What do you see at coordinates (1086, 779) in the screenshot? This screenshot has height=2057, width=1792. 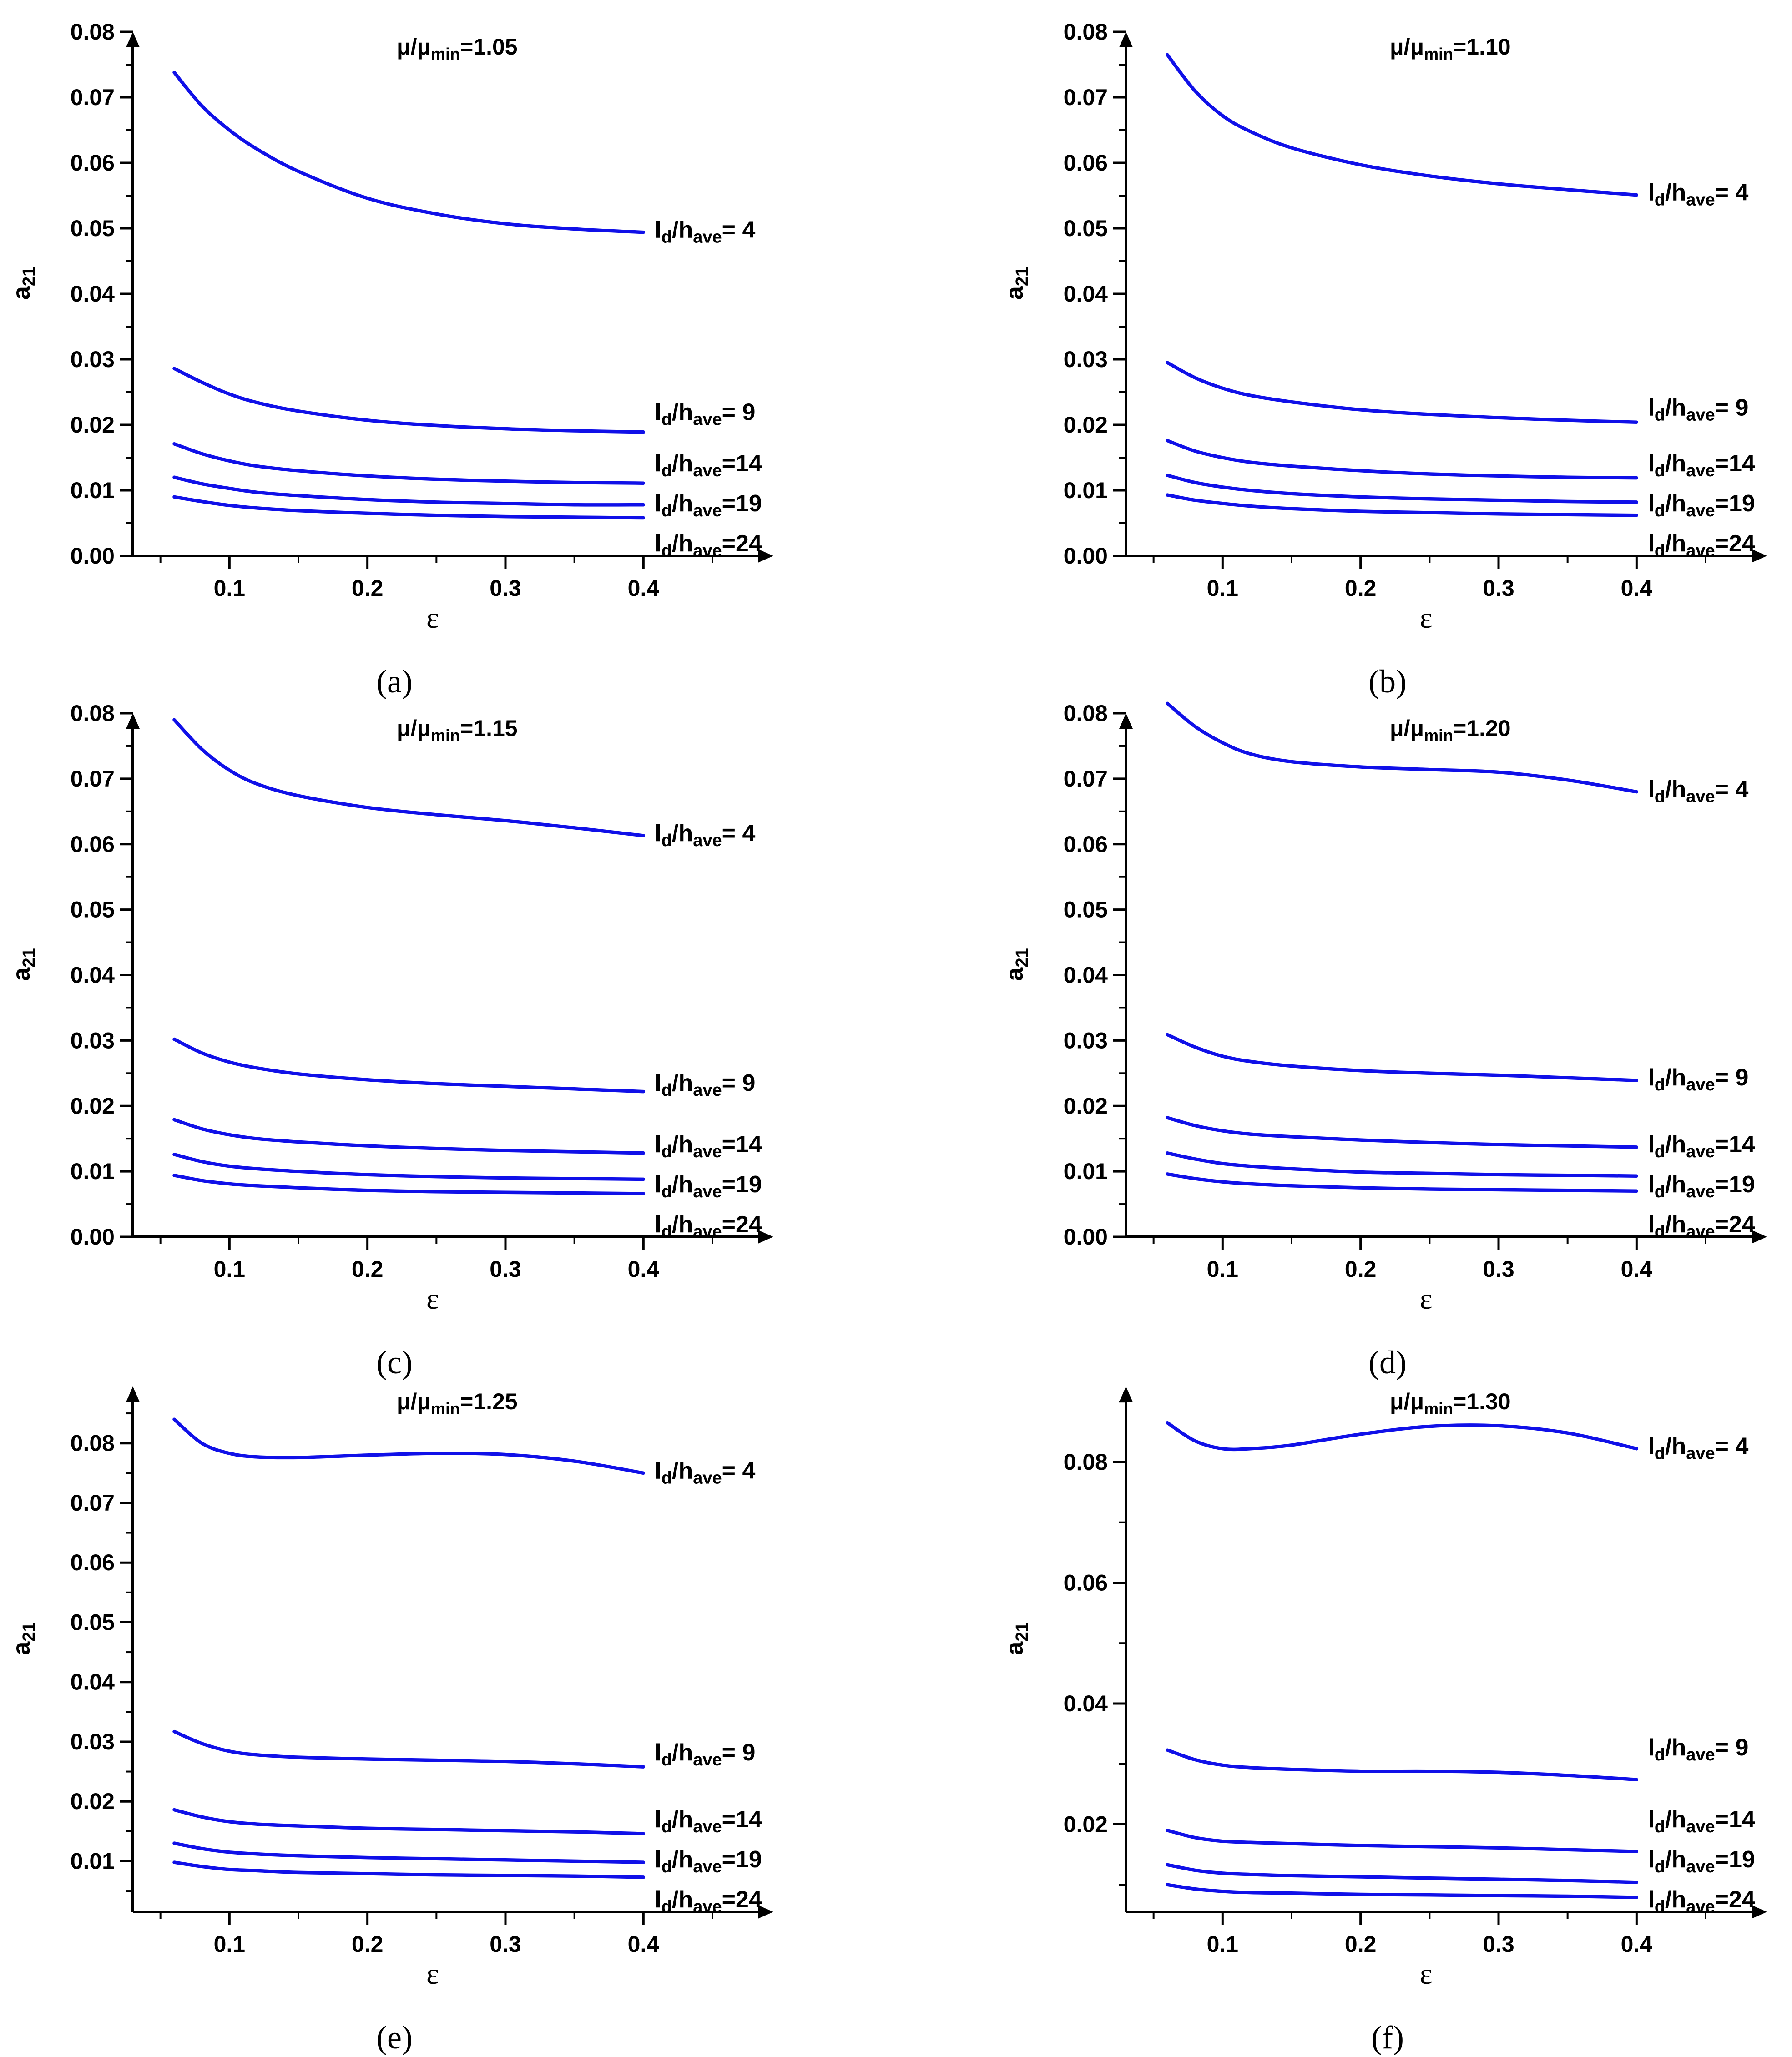 I see `y-tick-label: 0.07` at bounding box center [1086, 779].